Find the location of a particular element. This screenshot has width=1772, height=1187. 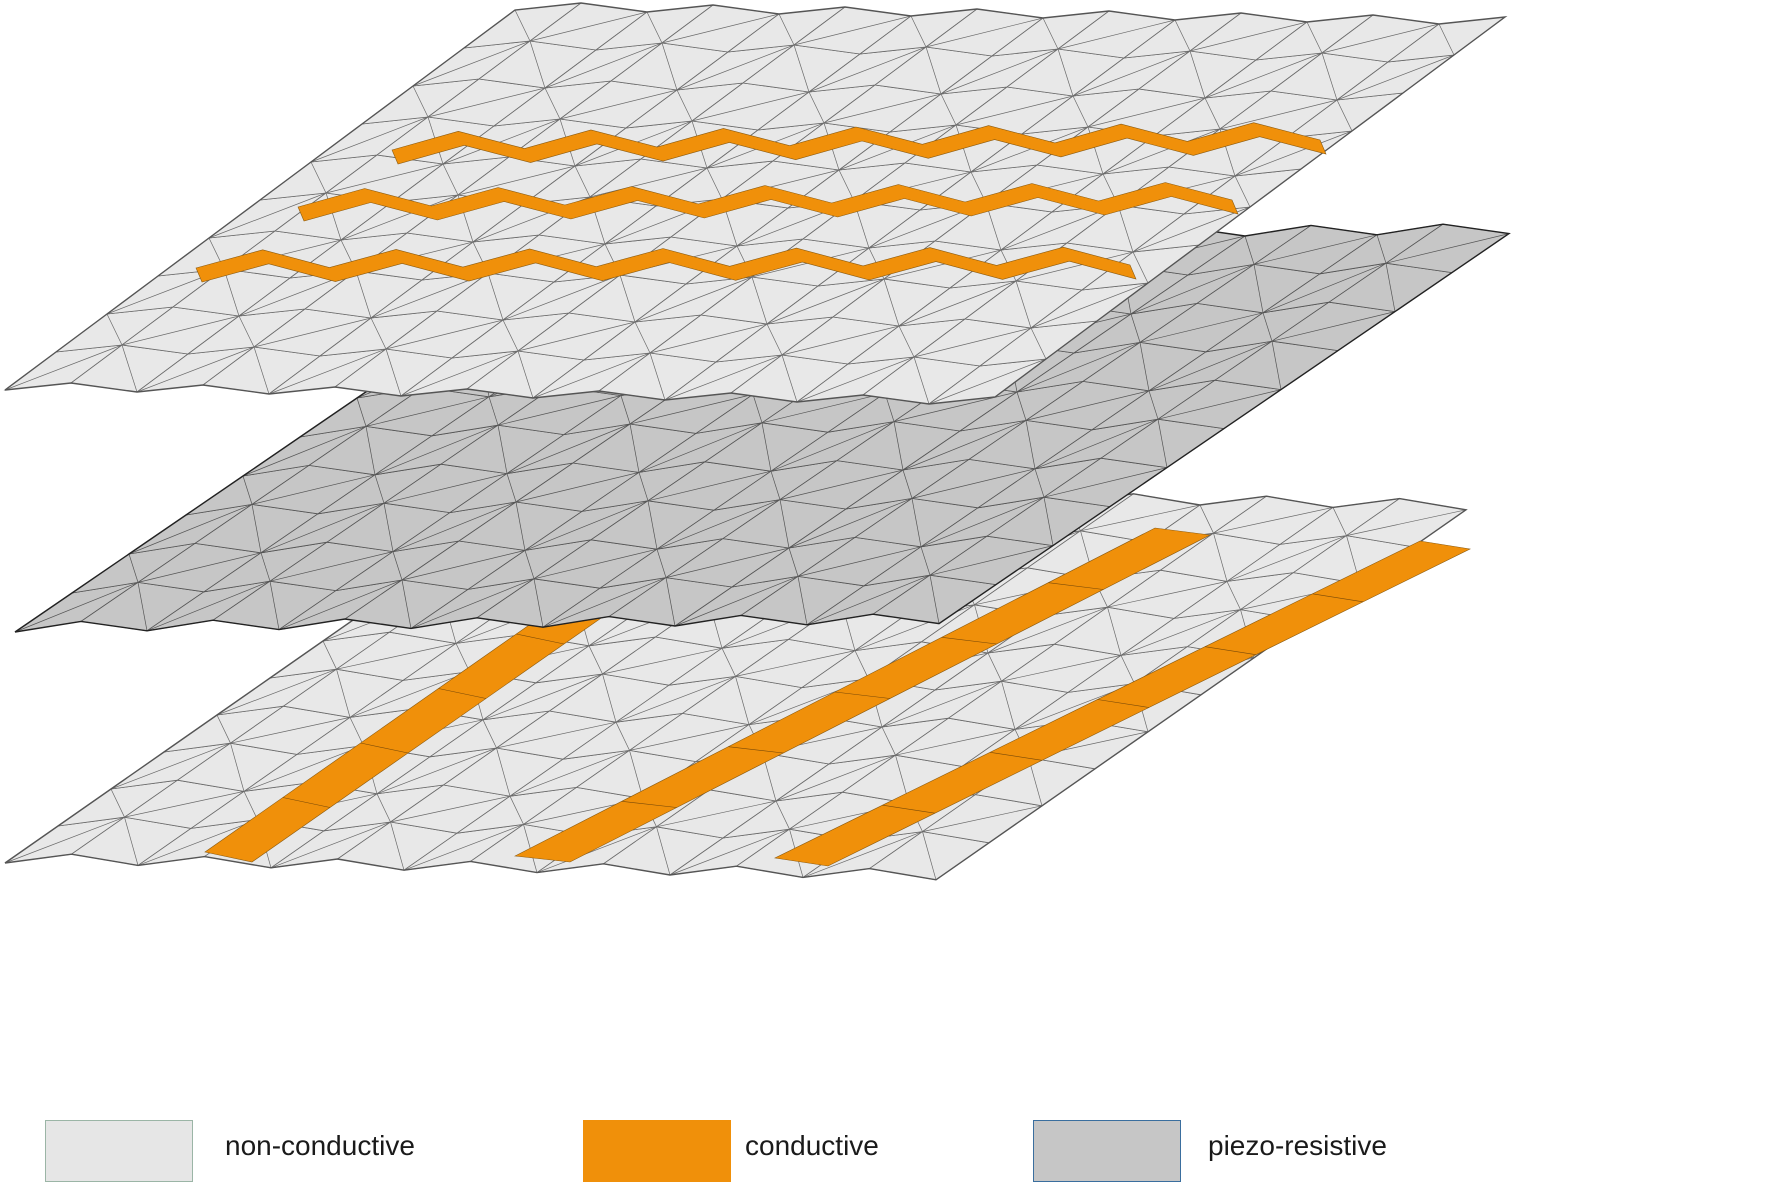

legend-swatch-piezo-resistive is located at coordinates (1107, 1151).